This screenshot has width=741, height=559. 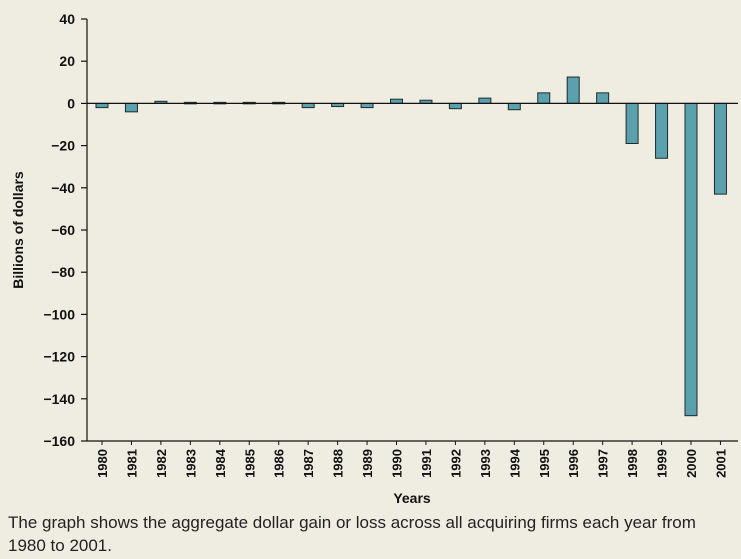 What do you see at coordinates (59, 441) in the screenshot?
I see `y-tick-label: −160` at bounding box center [59, 441].